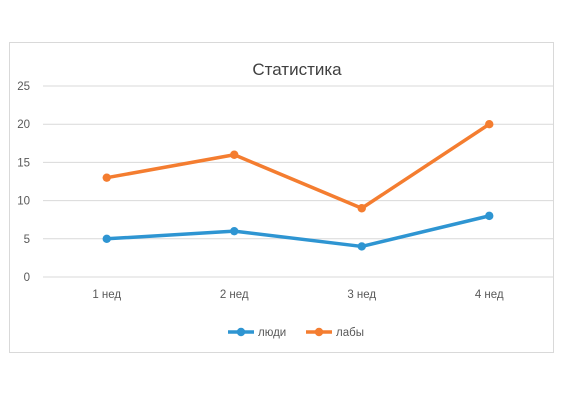 The image size is (570, 415). Describe the element at coordinates (23, 125) in the screenshot. I see `y-tick-label: 20` at that location.